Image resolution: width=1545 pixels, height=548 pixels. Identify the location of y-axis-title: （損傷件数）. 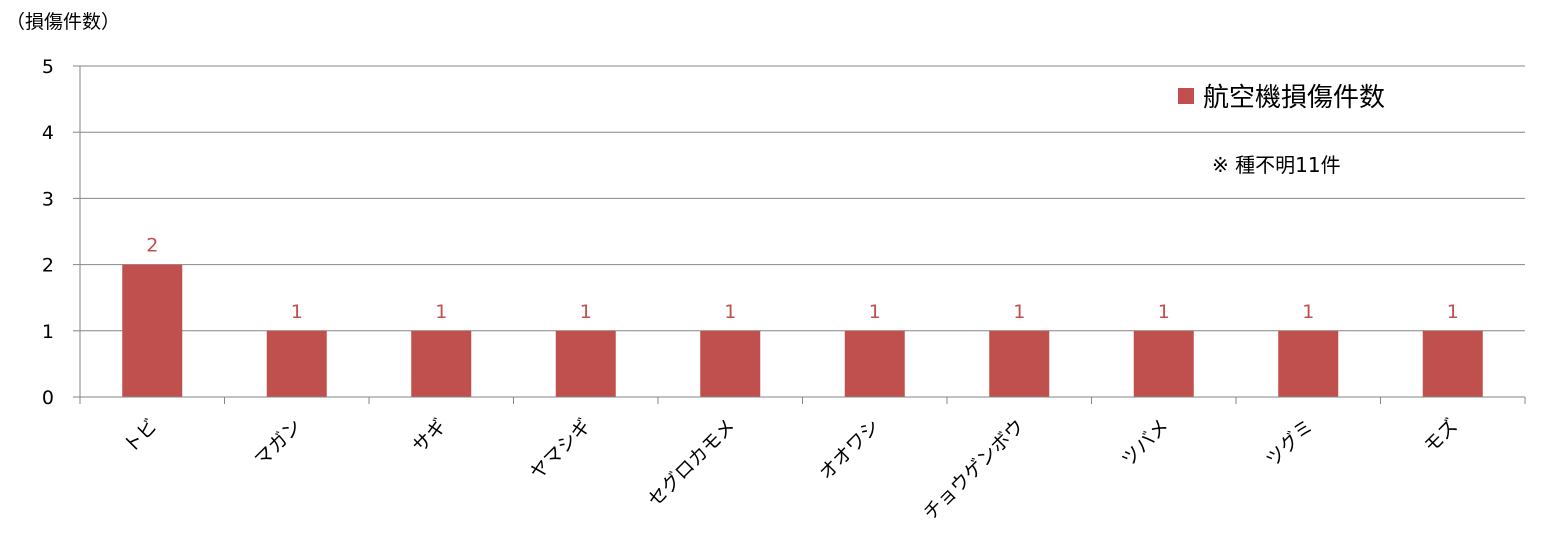
(63, 22).